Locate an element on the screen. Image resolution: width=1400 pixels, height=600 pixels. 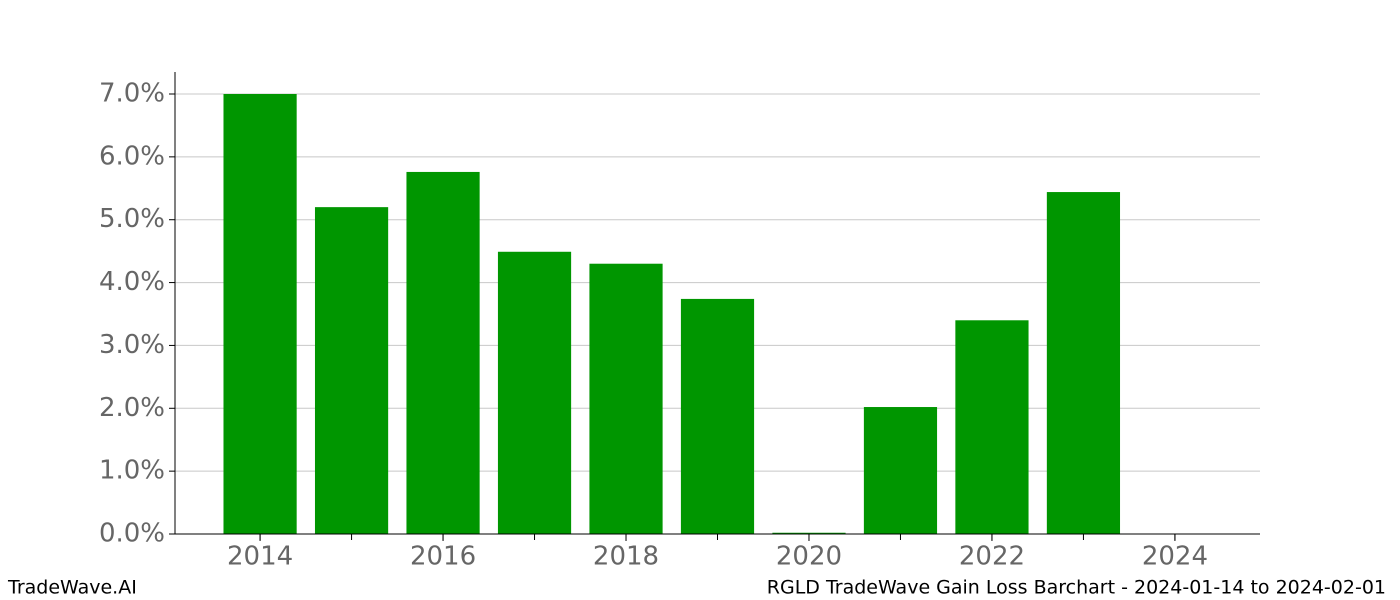
x-tick-label: 2024 is located at coordinates (1175, 557).